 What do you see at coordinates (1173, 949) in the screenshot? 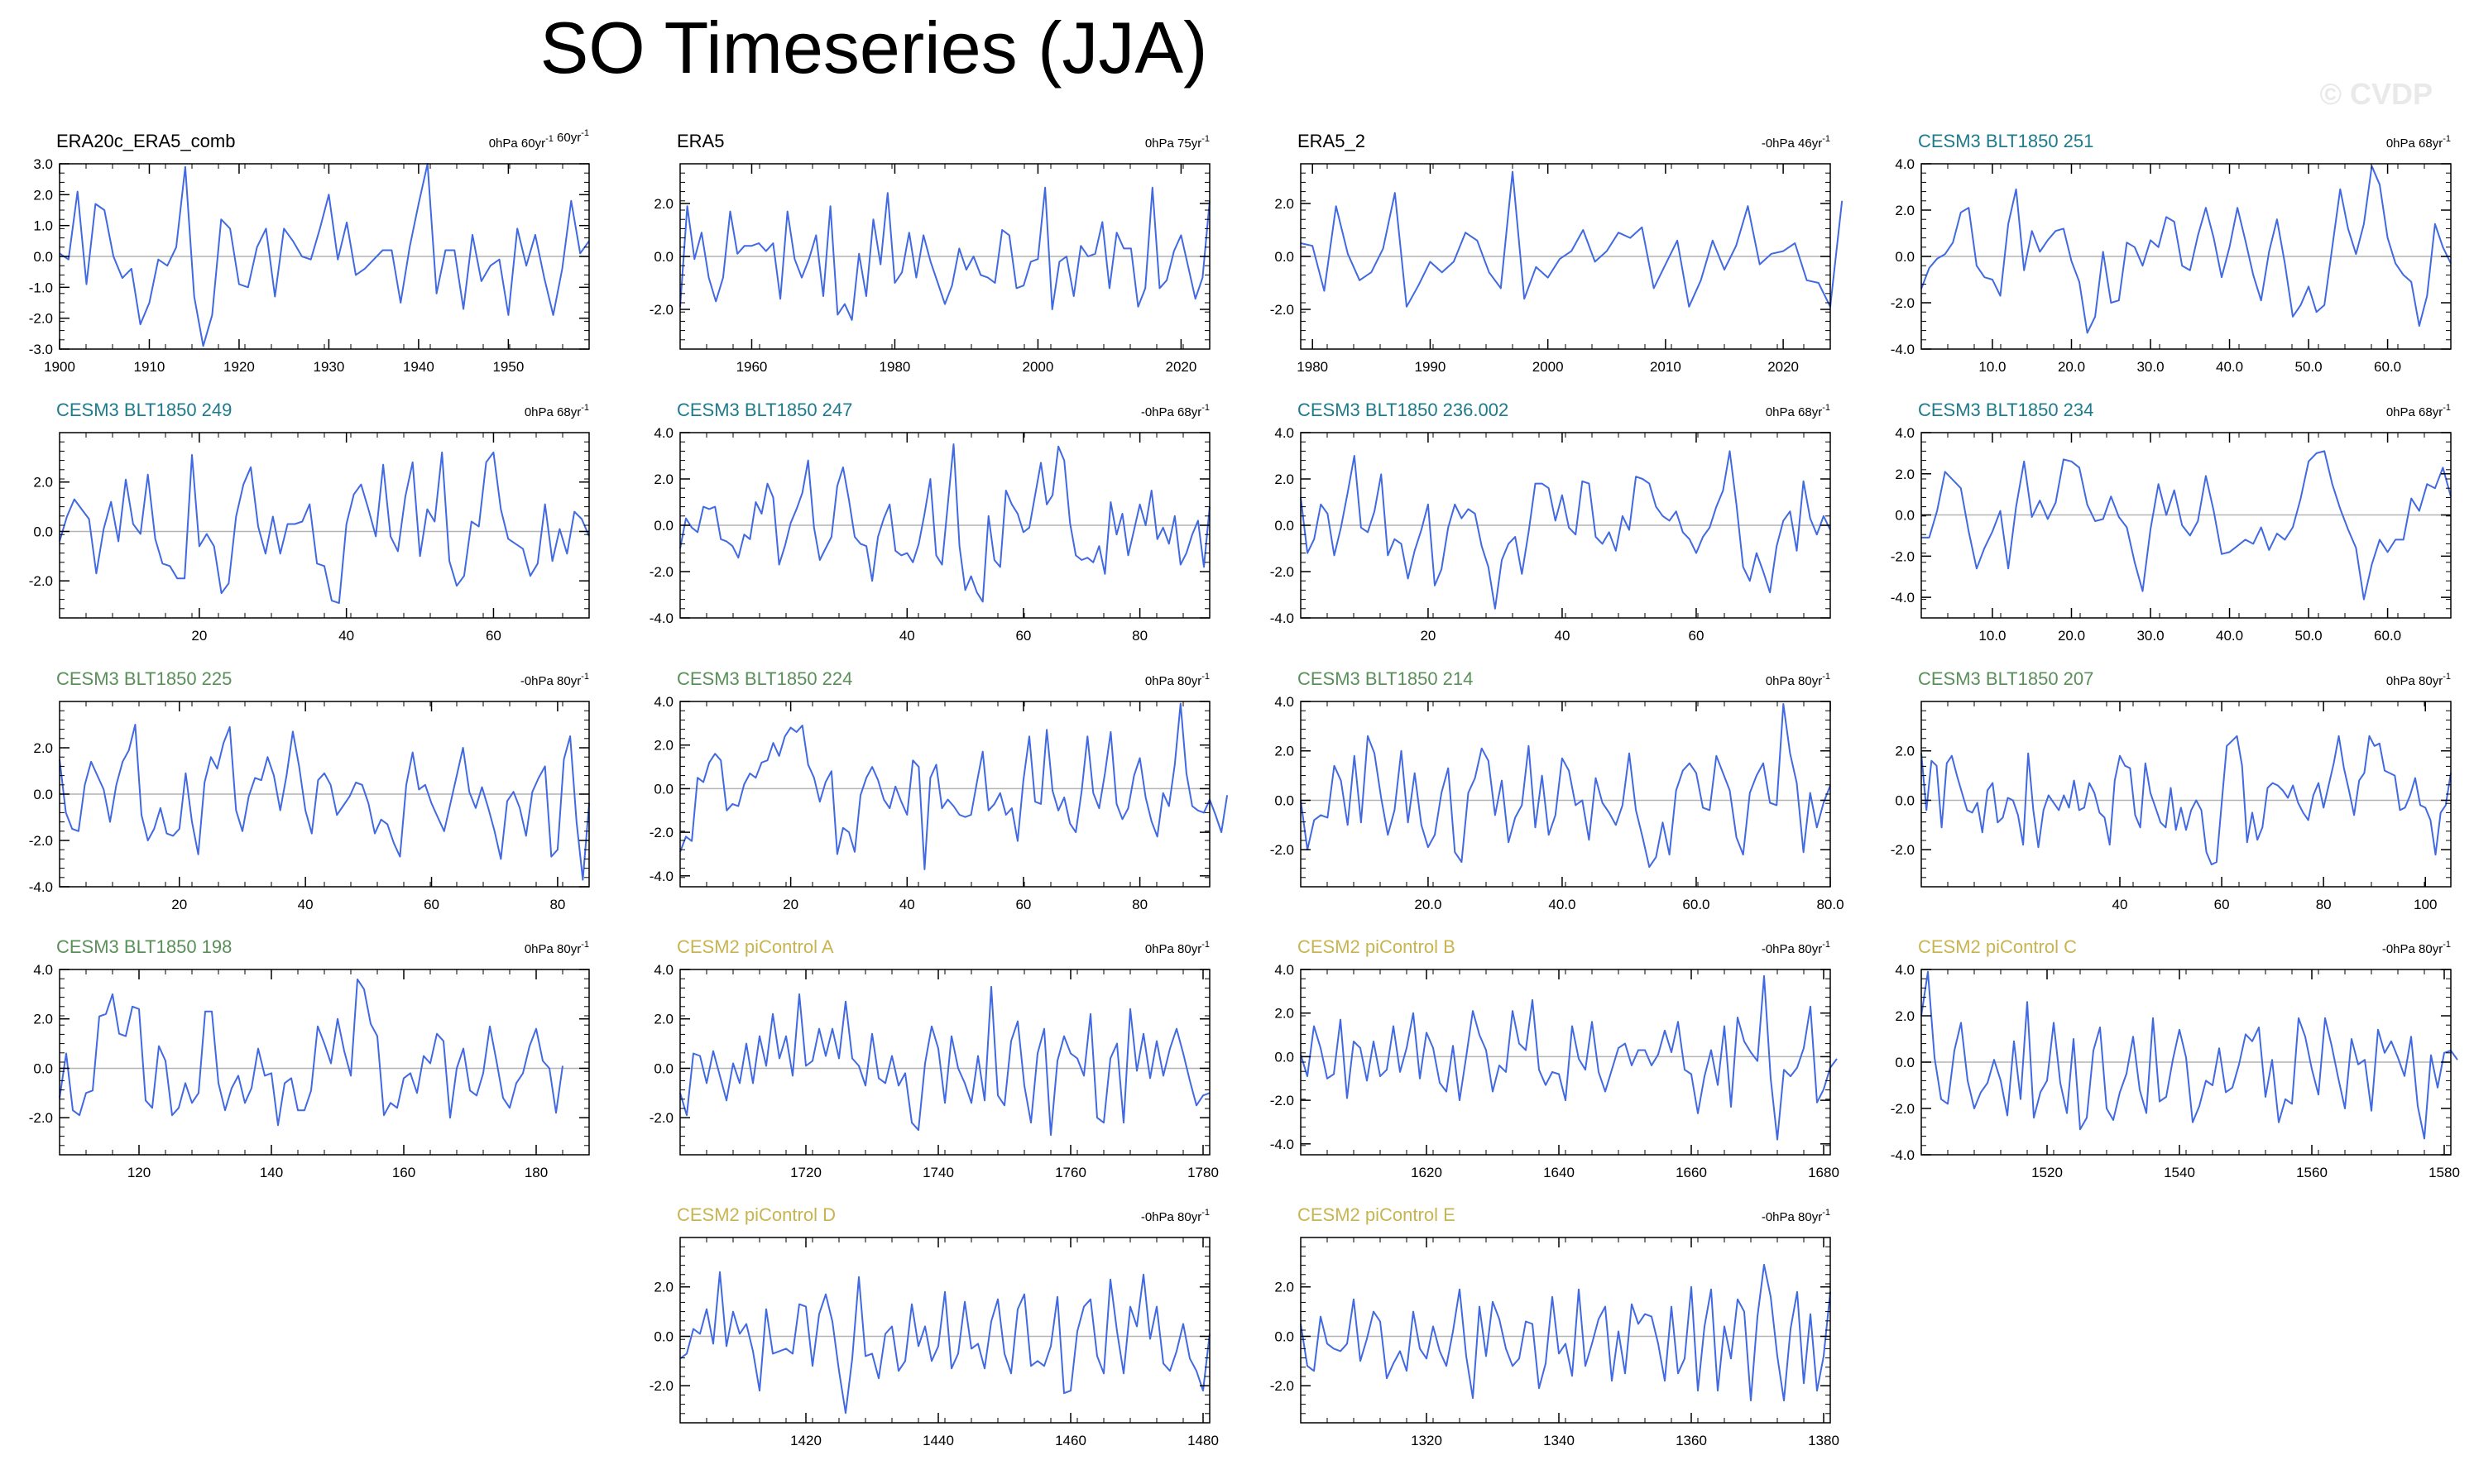
I see `panel-info-text: 0hPa 80yr` at bounding box center [1173, 949].